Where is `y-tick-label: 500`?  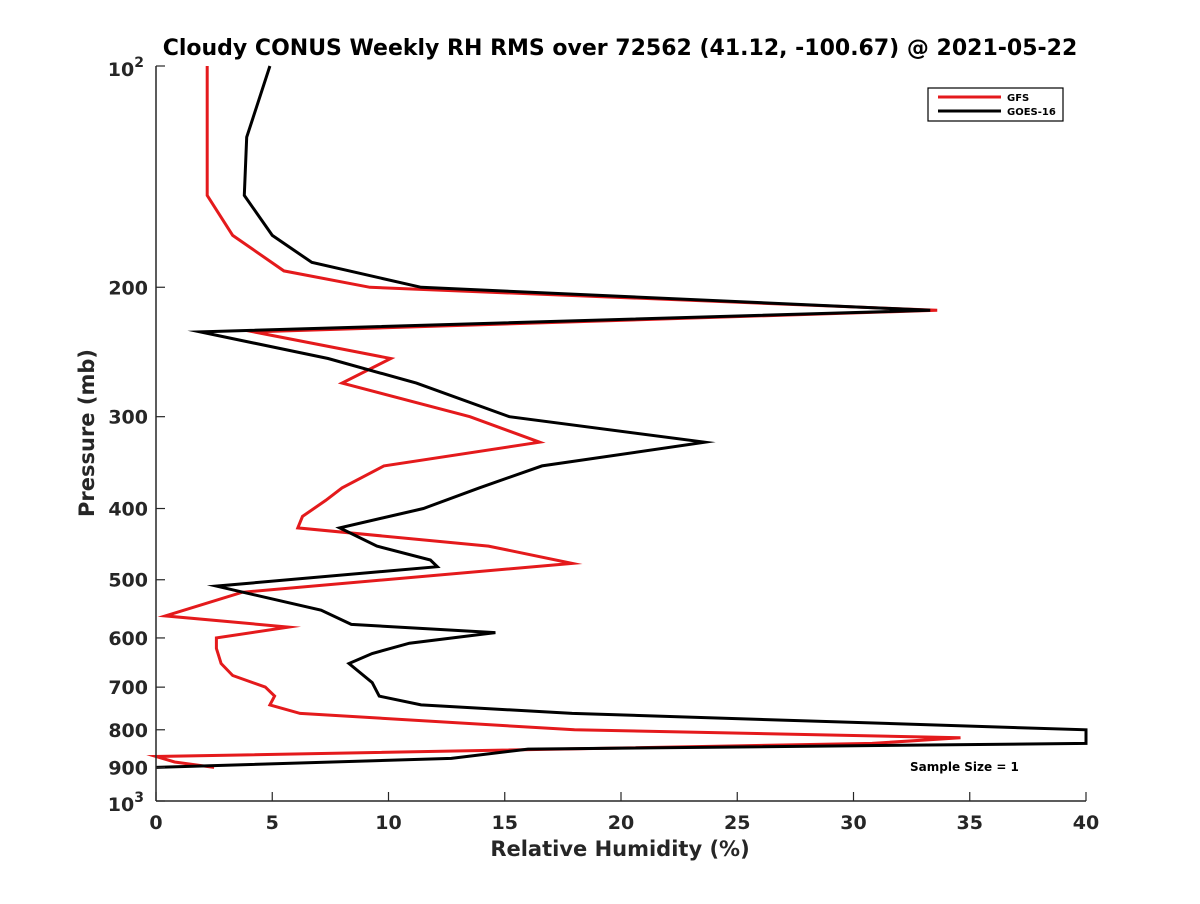 y-tick-label: 500 is located at coordinates (128, 581).